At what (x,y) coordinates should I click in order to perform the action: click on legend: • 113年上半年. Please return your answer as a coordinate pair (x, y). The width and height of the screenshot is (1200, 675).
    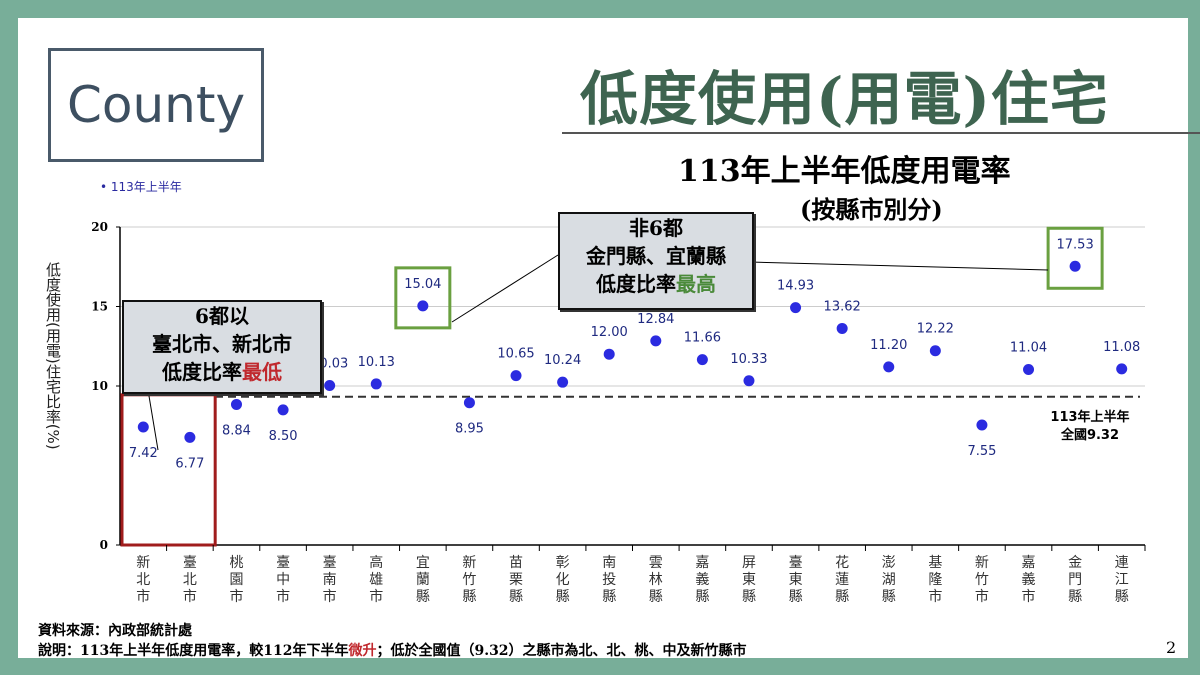
    Looking at the image, I should click on (141, 187).